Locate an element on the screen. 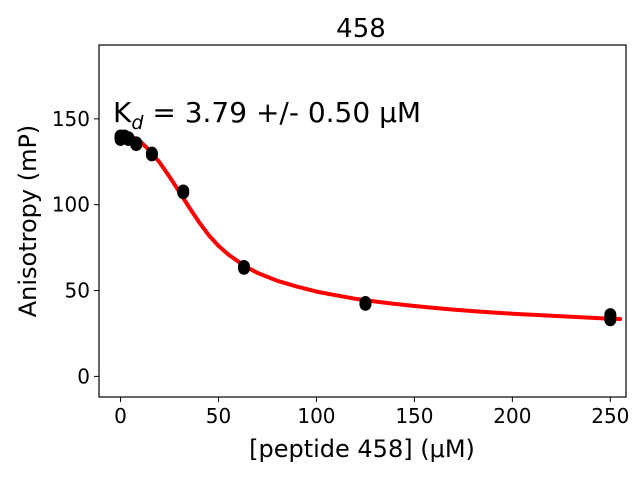  chart-title: 458 is located at coordinates (361, 29).